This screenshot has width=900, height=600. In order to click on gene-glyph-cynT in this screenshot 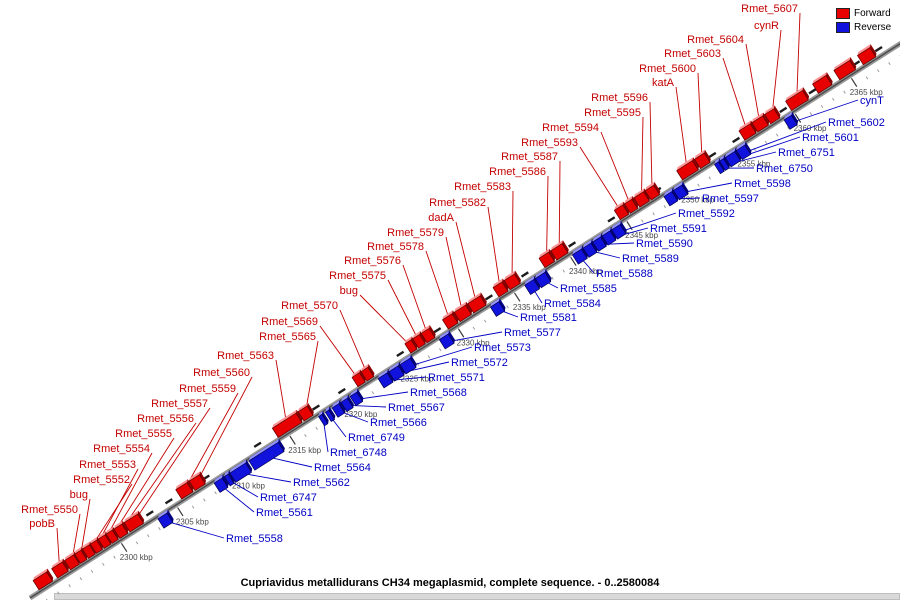, I will do `click(791, 120)`.